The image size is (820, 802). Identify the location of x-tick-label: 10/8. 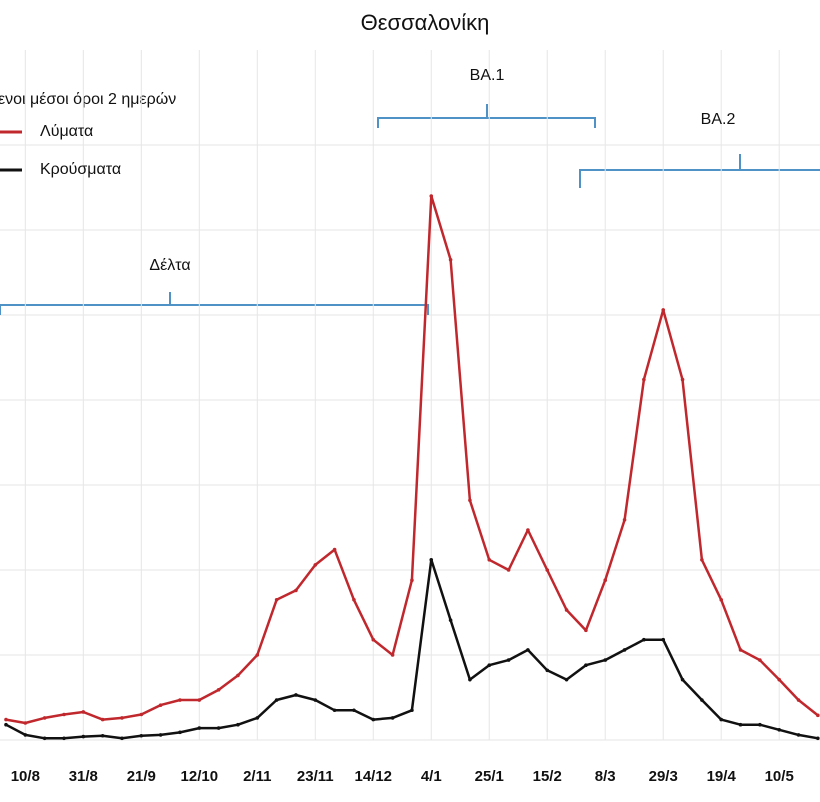
(25, 776).